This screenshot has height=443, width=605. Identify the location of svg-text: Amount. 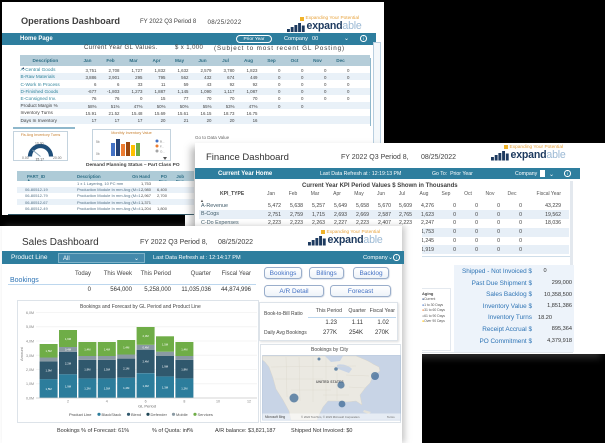
(21, 353).